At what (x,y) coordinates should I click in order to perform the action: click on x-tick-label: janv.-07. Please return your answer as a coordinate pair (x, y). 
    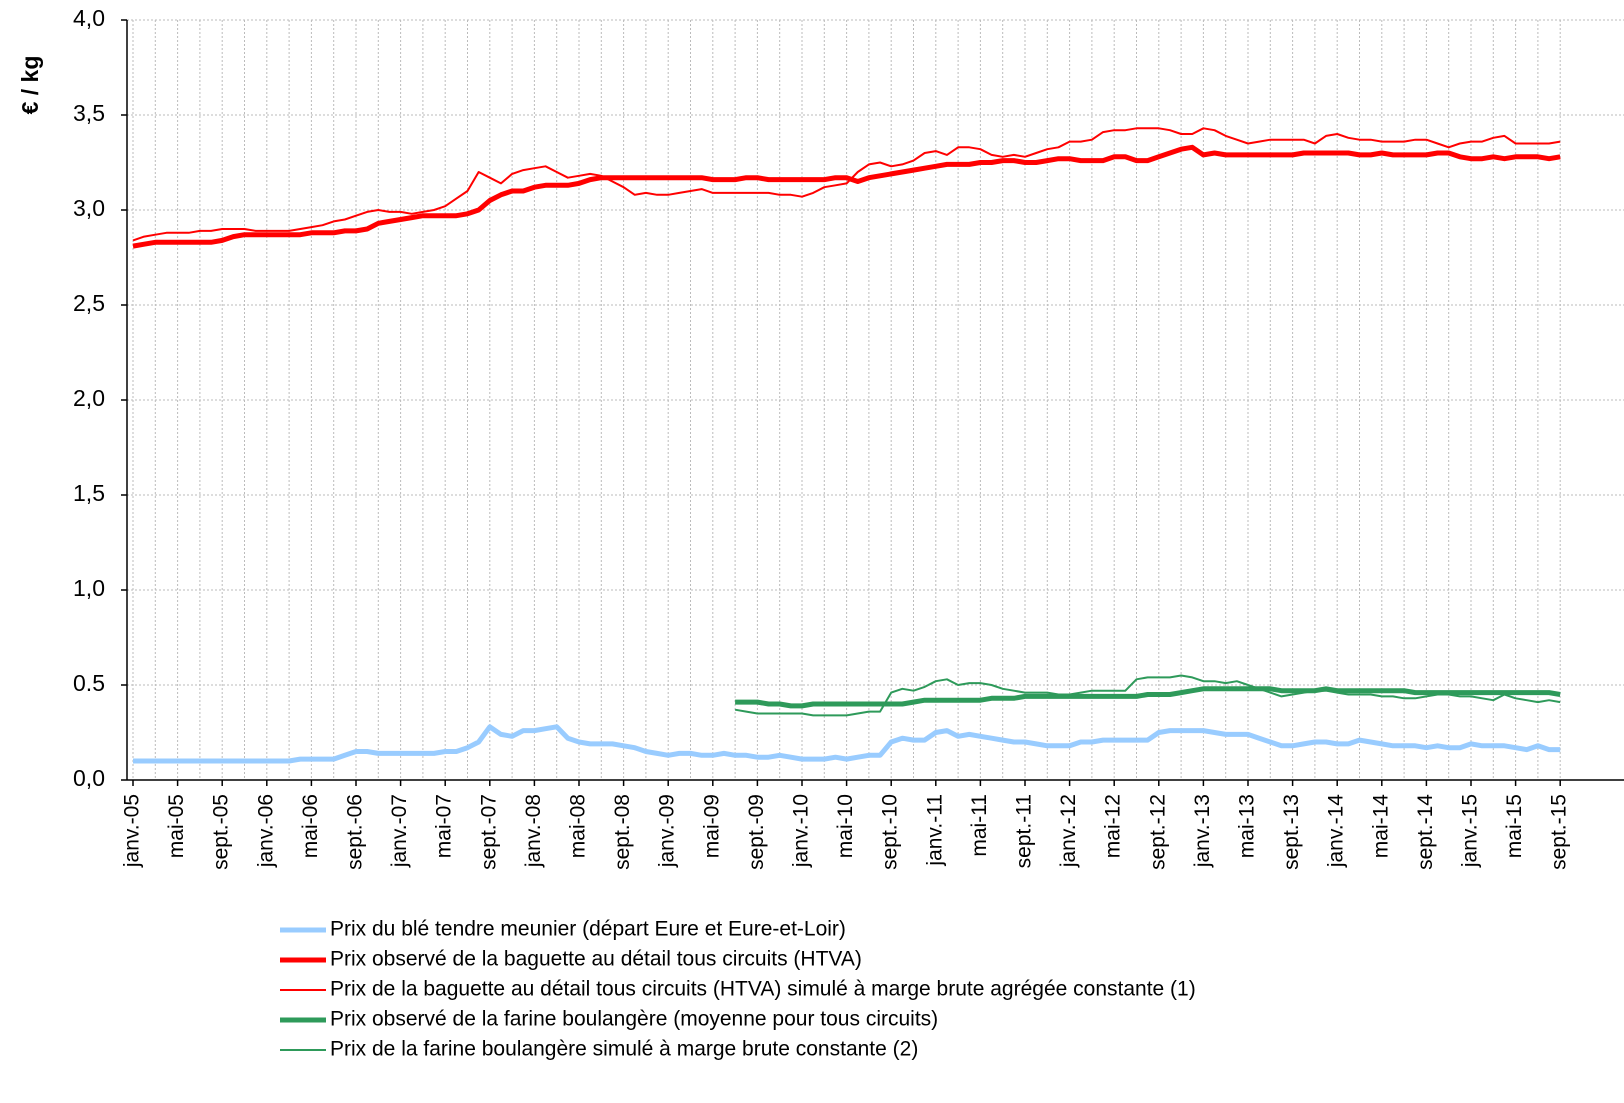
    Looking at the image, I should click on (399, 831).